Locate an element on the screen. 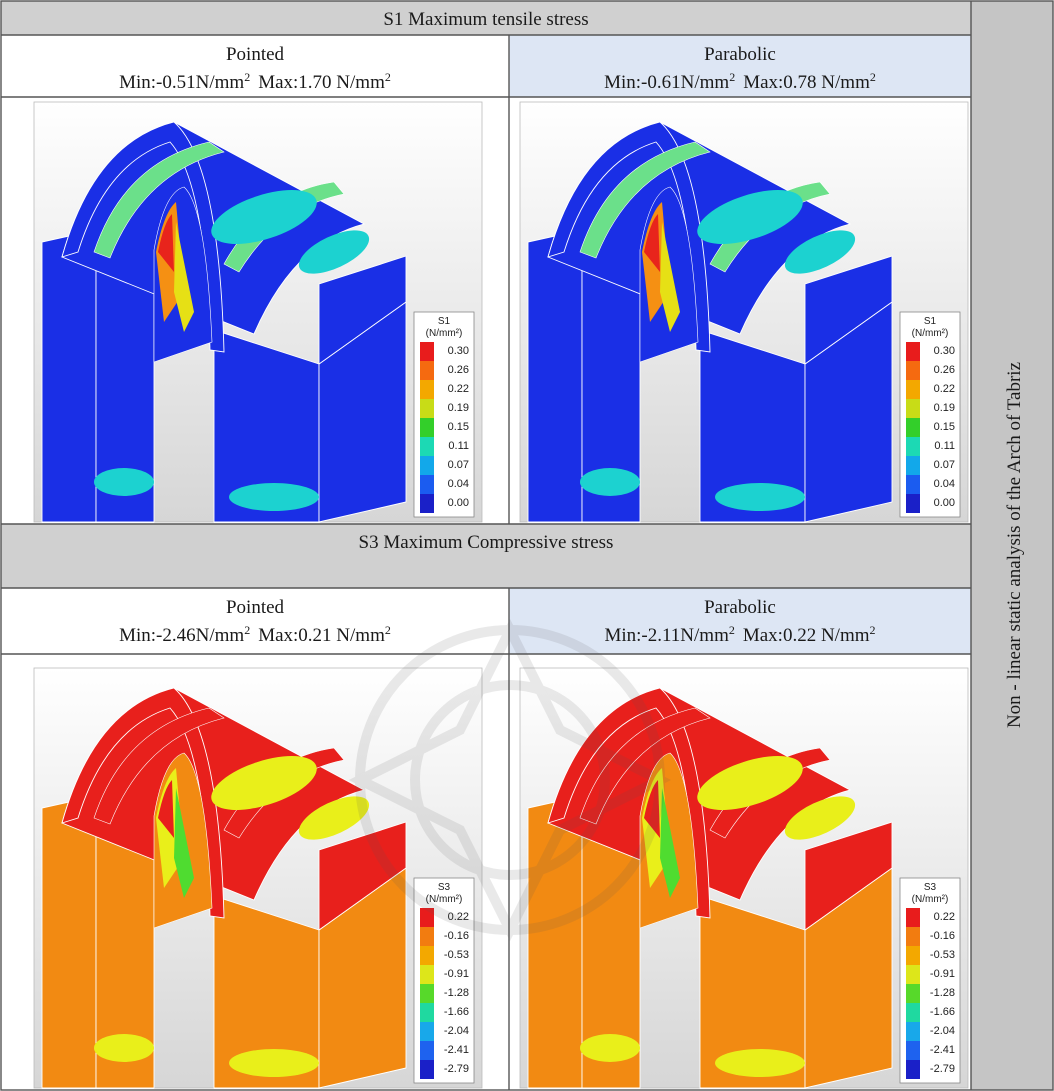 The height and width of the screenshot is (1091, 1054). s1-parabolic-max-sup: 2 is located at coordinates (873, 77).